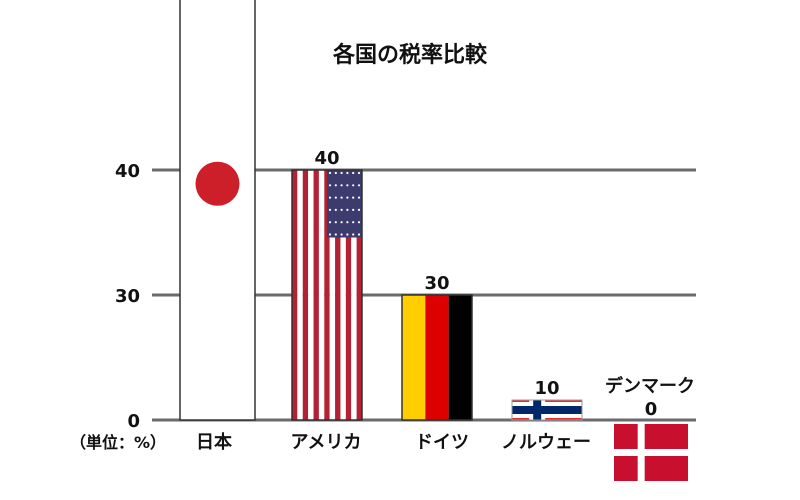 The image size is (800, 500). What do you see at coordinates (127, 296) in the screenshot?
I see `y-tick-label: 30` at bounding box center [127, 296].